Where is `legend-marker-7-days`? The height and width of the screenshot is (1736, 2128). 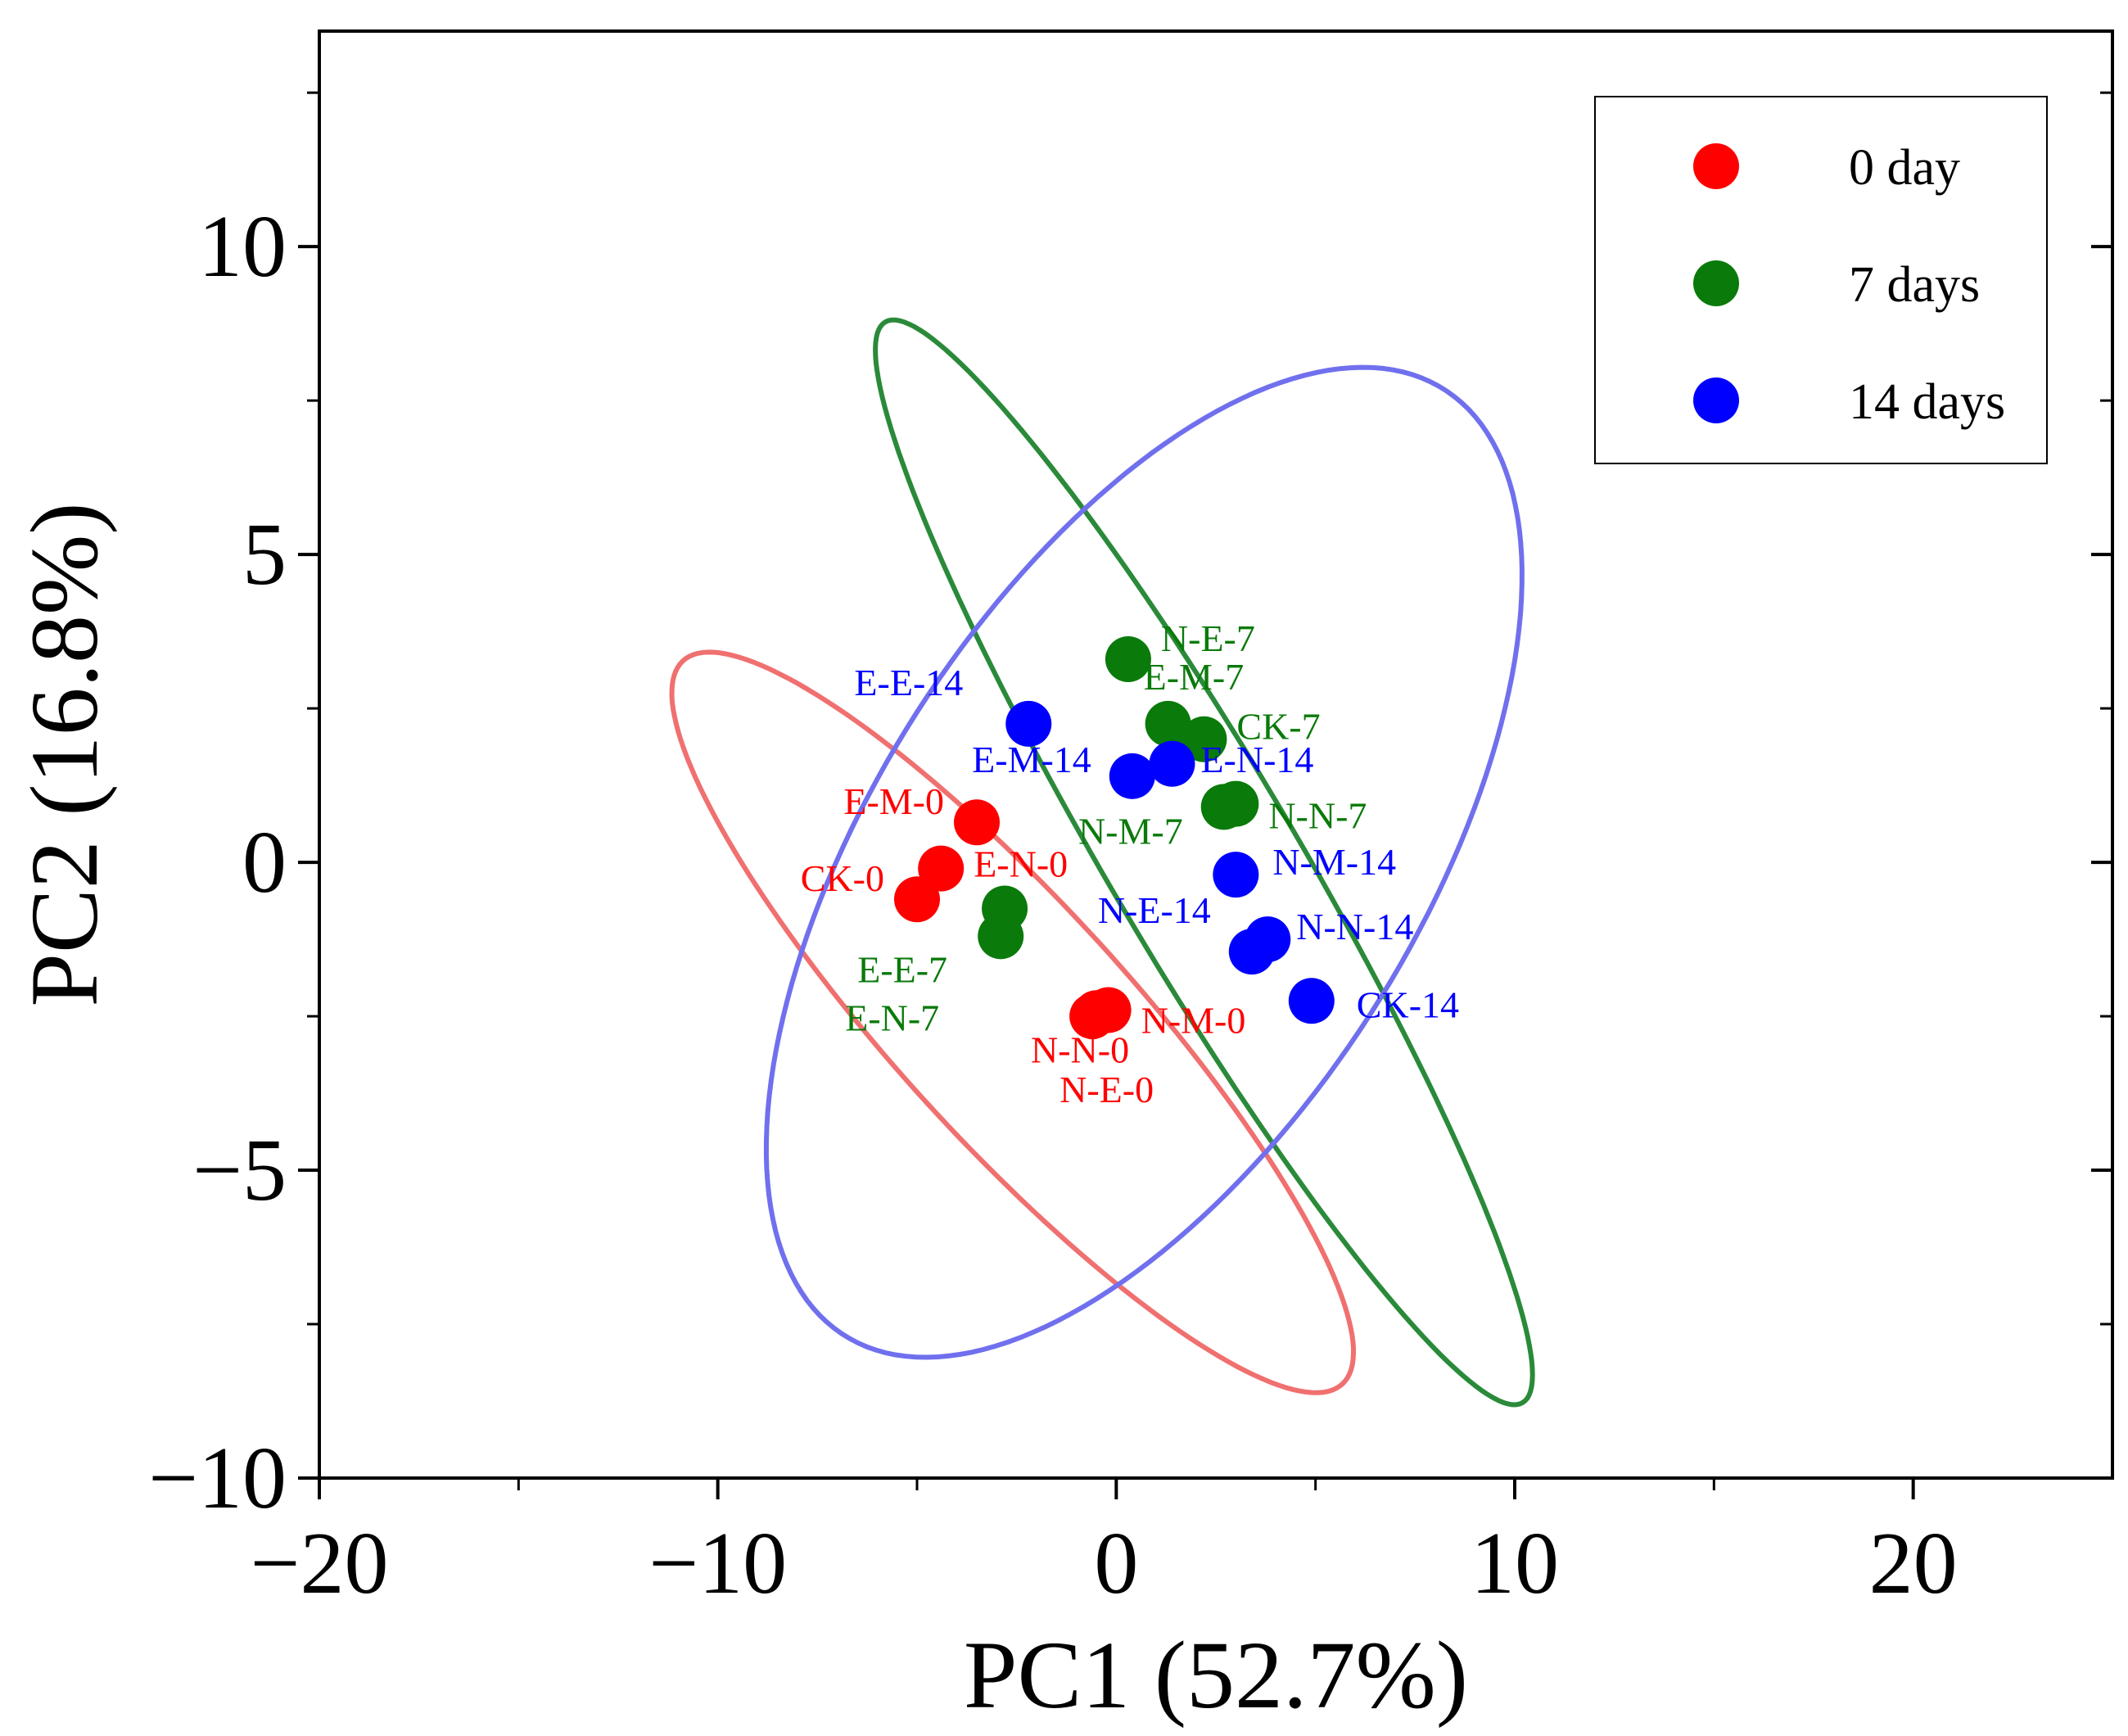
legend-marker-7-days is located at coordinates (1716, 283).